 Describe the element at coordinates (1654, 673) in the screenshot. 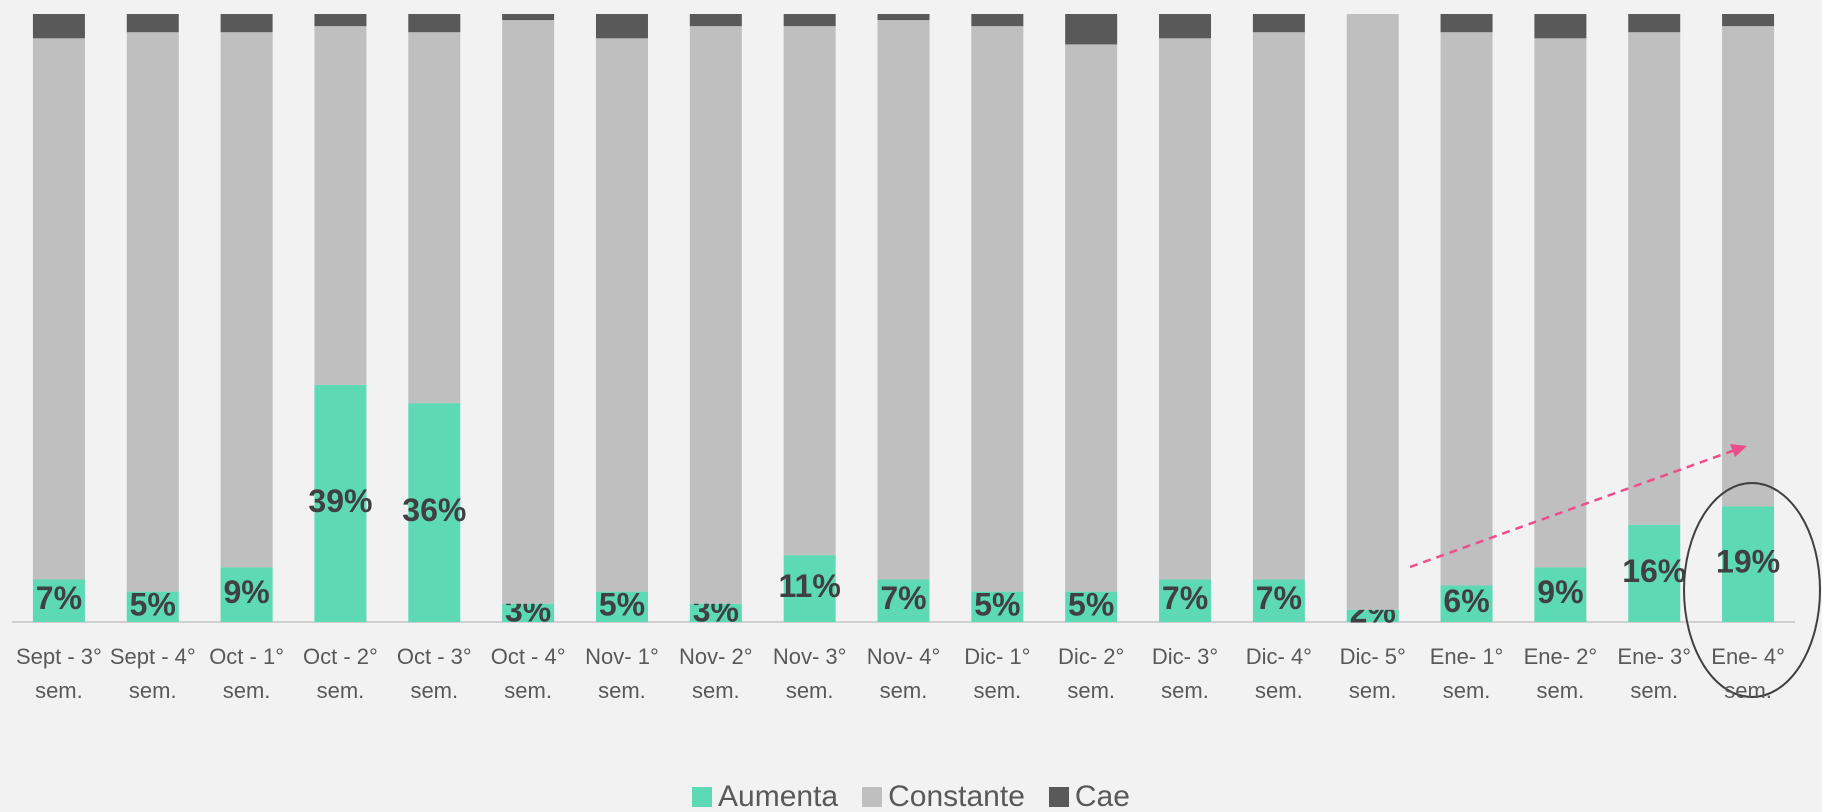

I see `x-tick-label: Ene- 3° sem.` at that location.